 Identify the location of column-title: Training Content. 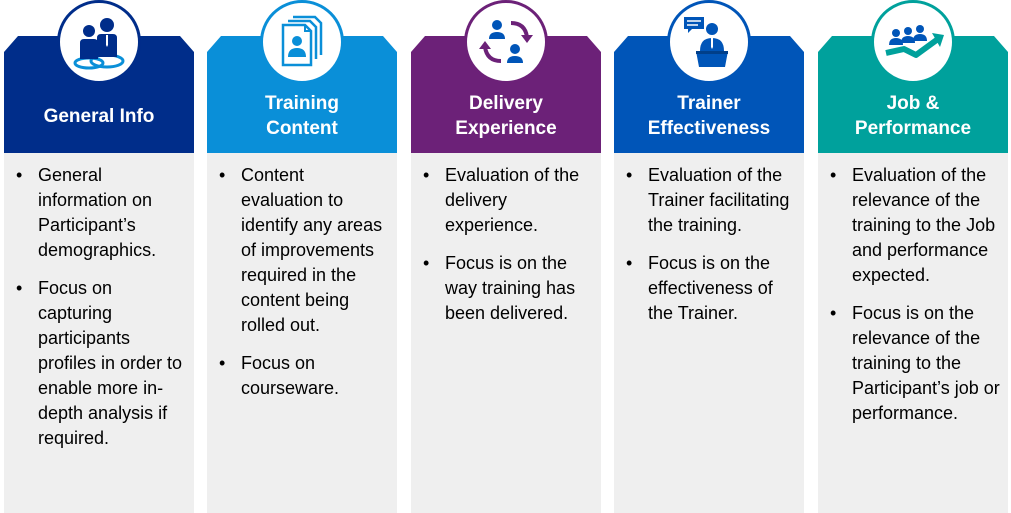
(302, 116).